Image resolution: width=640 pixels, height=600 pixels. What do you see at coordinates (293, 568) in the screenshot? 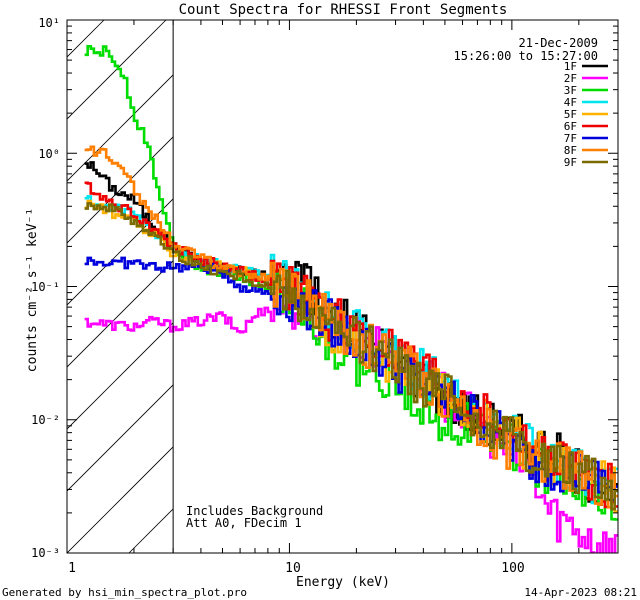
I see `x-tick-label: 10` at bounding box center [293, 568].